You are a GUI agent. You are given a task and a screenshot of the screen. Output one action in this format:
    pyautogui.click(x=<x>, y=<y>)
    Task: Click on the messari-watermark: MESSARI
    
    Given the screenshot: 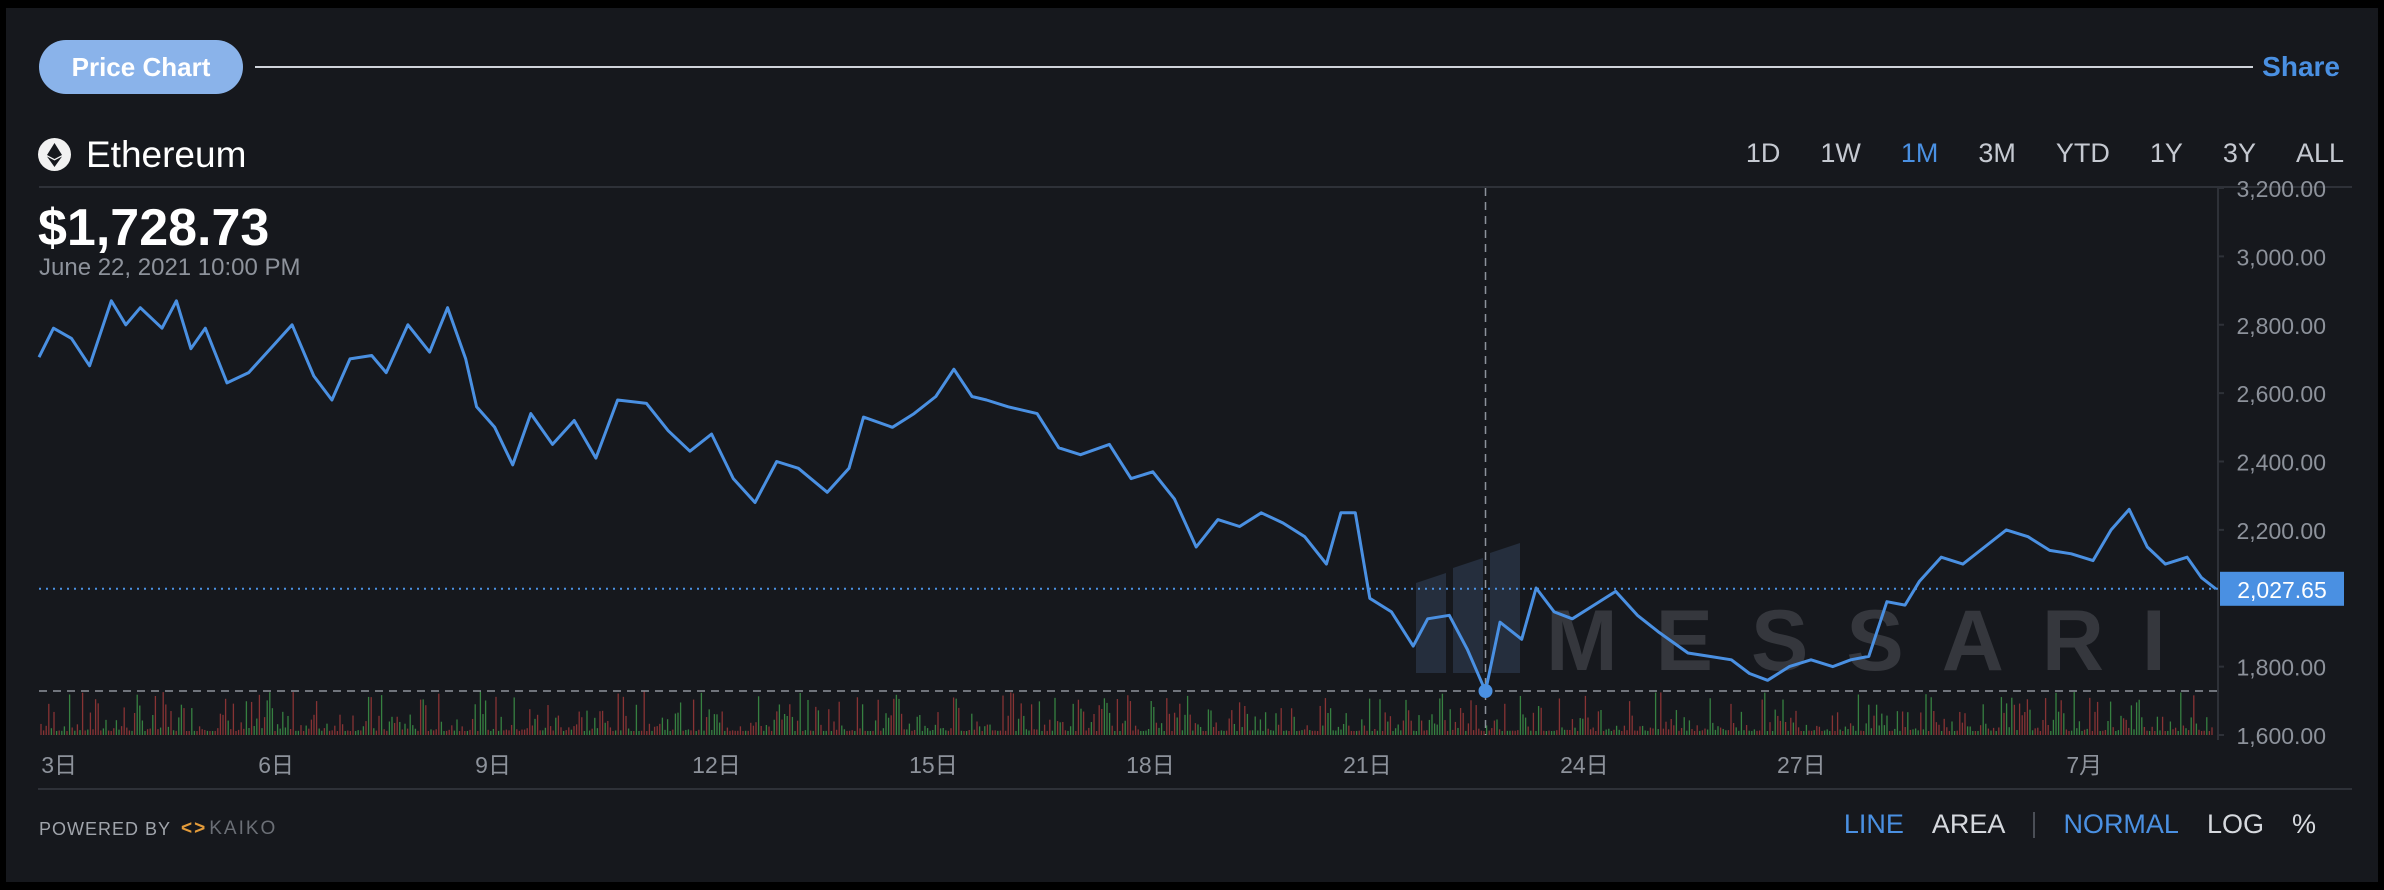 What is the action you would take?
    pyautogui.click(x=1875, y=641)
    